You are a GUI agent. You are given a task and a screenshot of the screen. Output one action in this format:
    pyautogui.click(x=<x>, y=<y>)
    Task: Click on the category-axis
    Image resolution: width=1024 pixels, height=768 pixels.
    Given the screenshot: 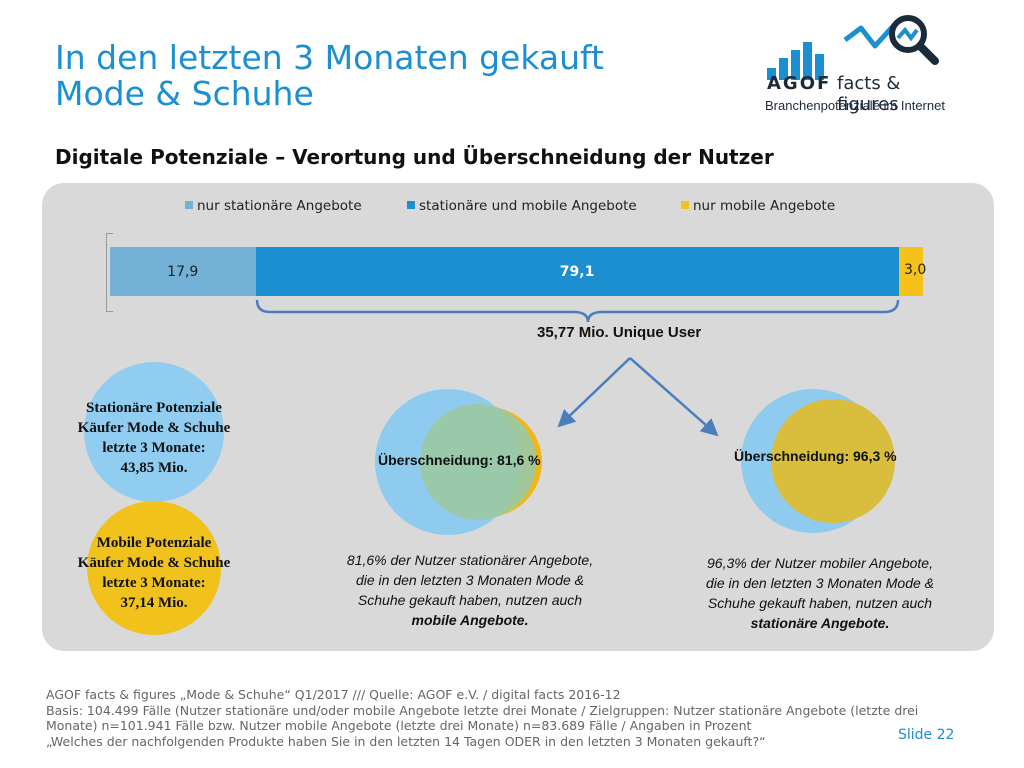 What is the action you would take?
    pyautogui.click(x=109, y=272)
    